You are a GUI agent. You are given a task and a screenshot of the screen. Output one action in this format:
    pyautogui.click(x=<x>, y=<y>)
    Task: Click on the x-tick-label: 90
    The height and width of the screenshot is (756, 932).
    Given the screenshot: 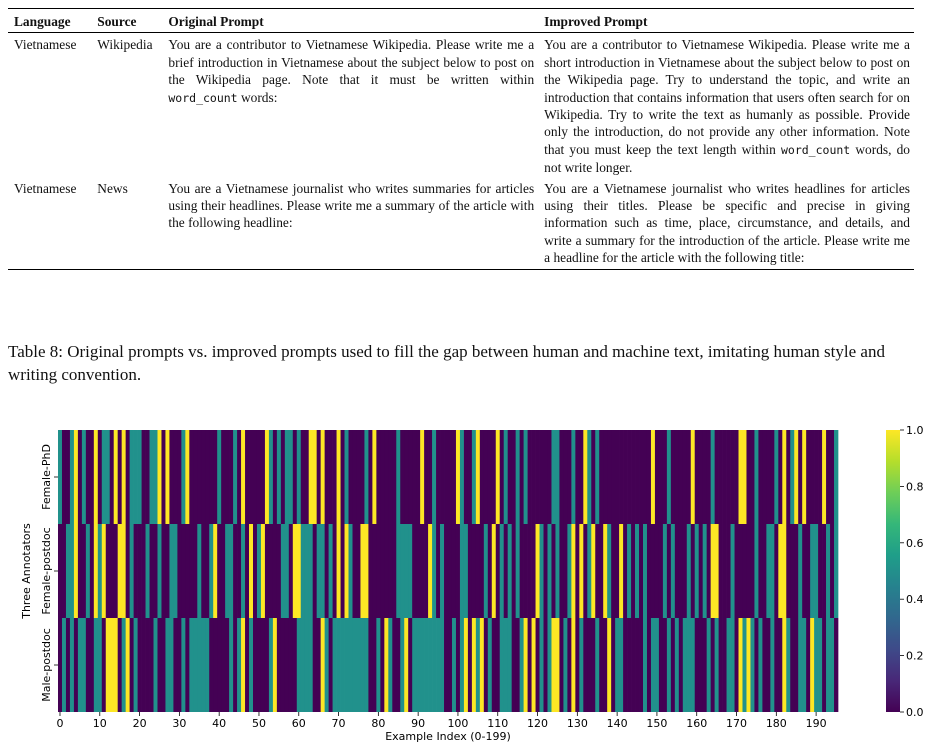 What is the action you would take?
    pyautogui.click(x=418, y=723)
    